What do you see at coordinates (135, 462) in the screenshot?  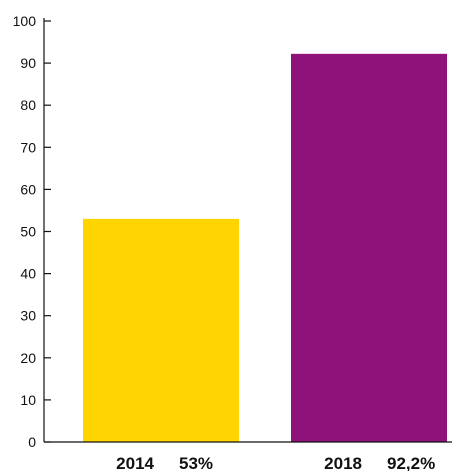 I see `x-category-label: 2014` at bounding box center [135, 462].